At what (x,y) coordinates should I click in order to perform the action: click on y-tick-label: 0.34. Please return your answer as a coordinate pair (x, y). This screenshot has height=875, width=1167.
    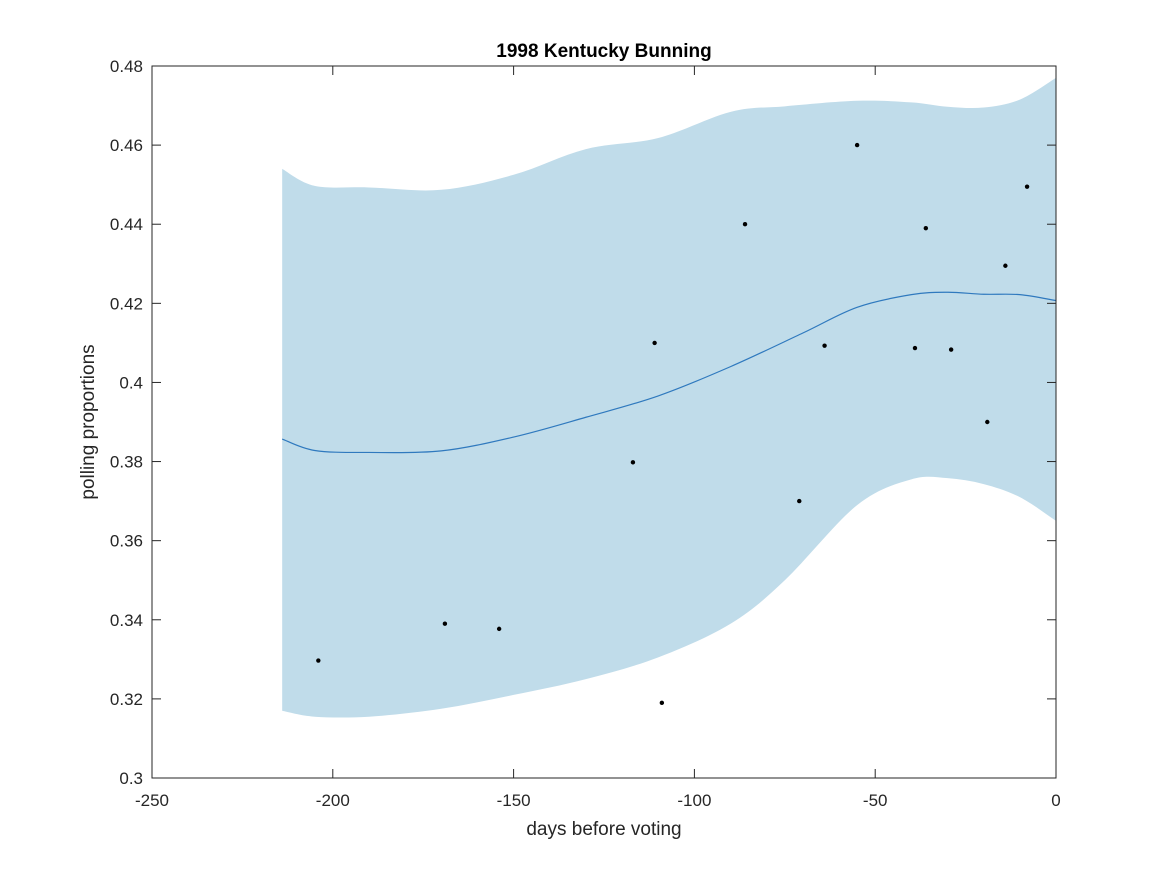
    Looking at the image, I should click on (126, 620).